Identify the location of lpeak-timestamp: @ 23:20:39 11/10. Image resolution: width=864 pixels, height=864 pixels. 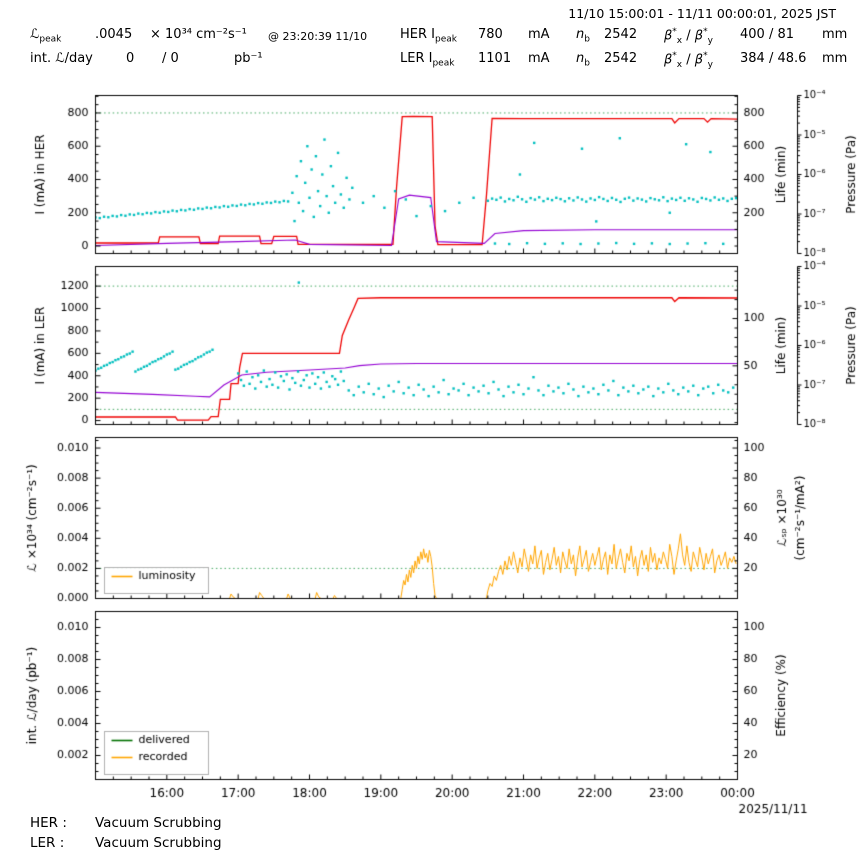
(318, 36).